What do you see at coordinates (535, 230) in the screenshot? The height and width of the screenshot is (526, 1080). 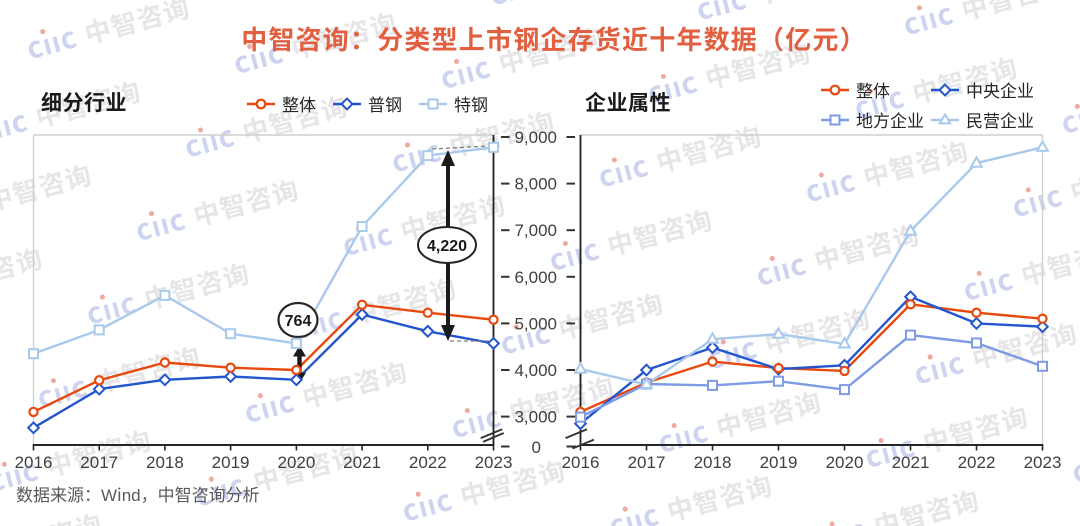 I see `svg-text: 7,000` at bounding box center [535, 230].